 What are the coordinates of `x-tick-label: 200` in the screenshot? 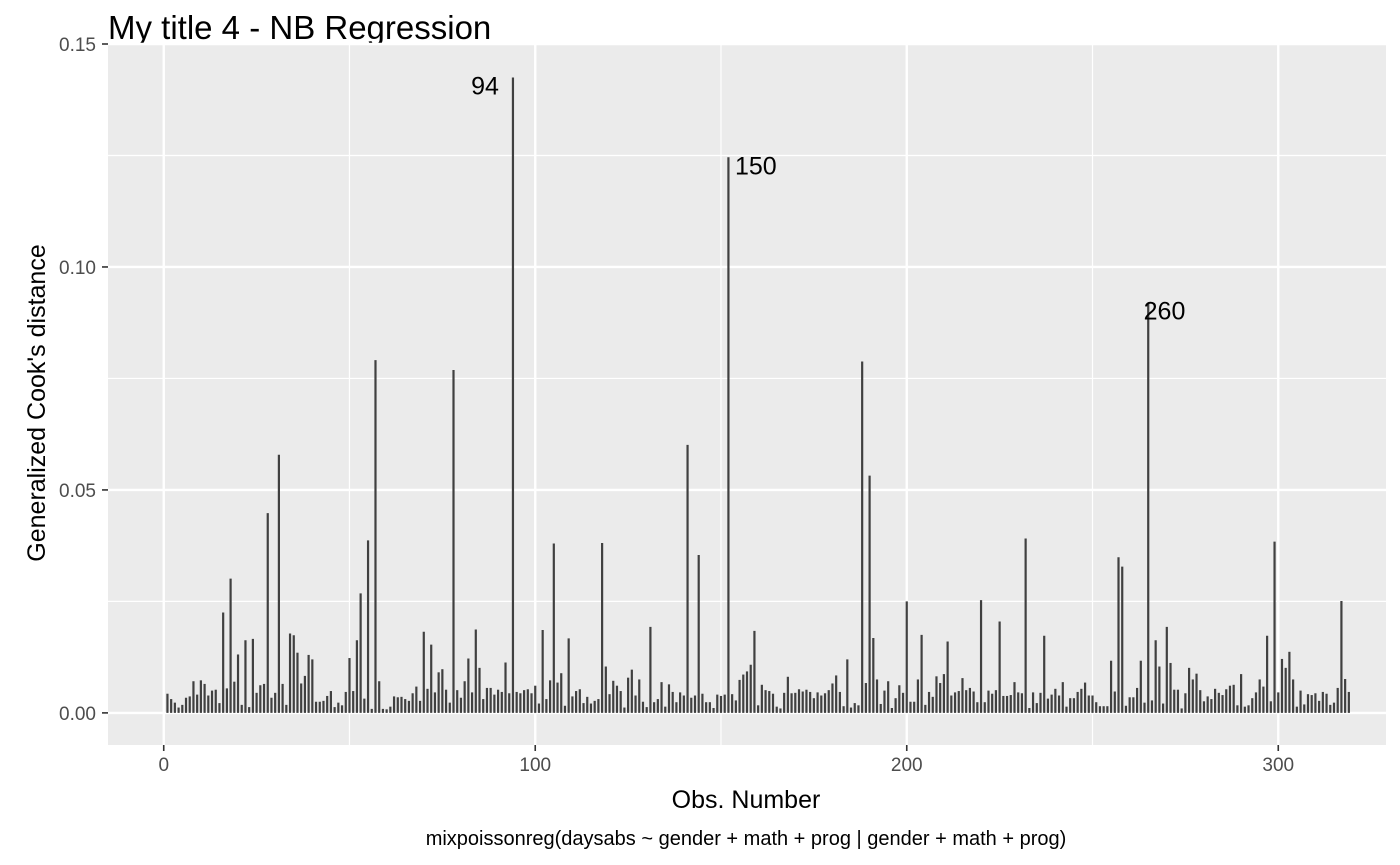 It's located at (907, 765).